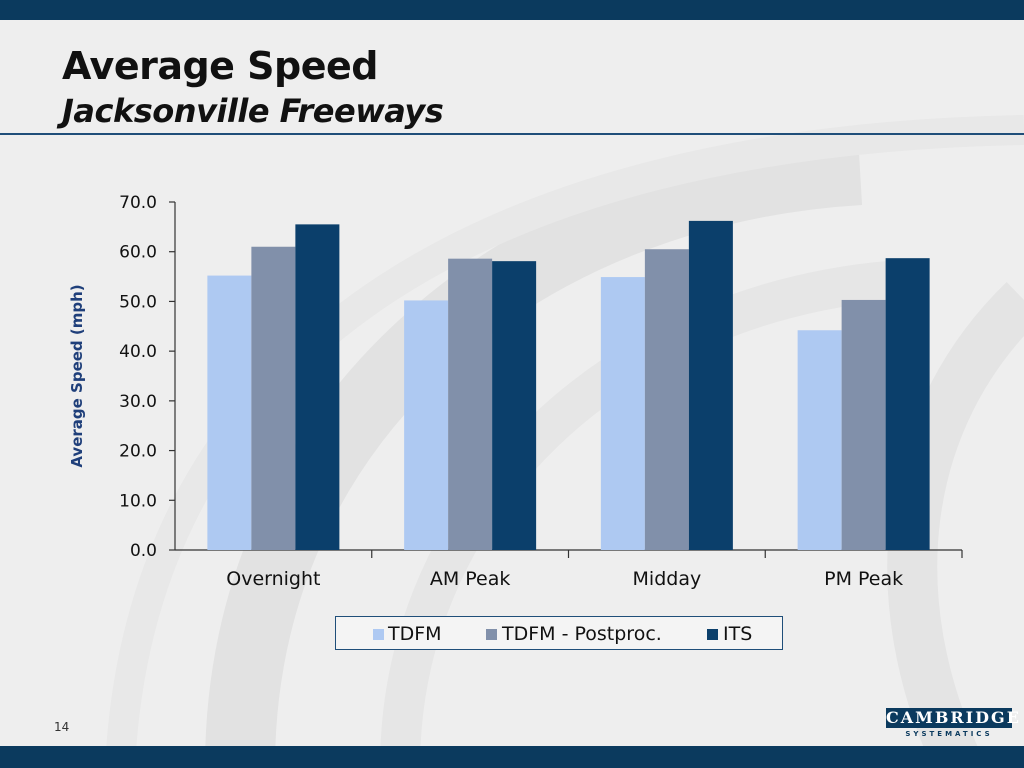  I want to click on legend-label-tdfm: TDFM, so click(415, 634).